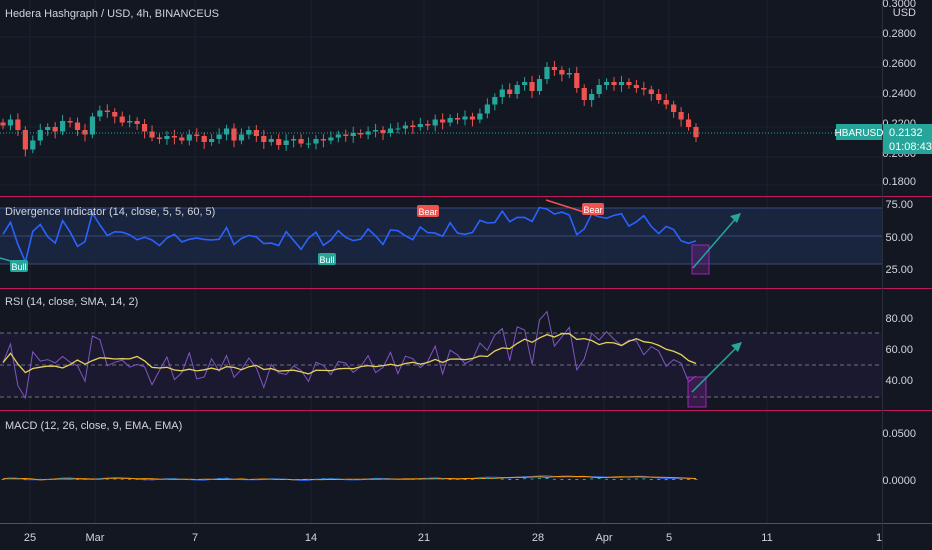  Describe the element at coordinates (349, 235) in the screenshot. I see `divergence-line` at that location.